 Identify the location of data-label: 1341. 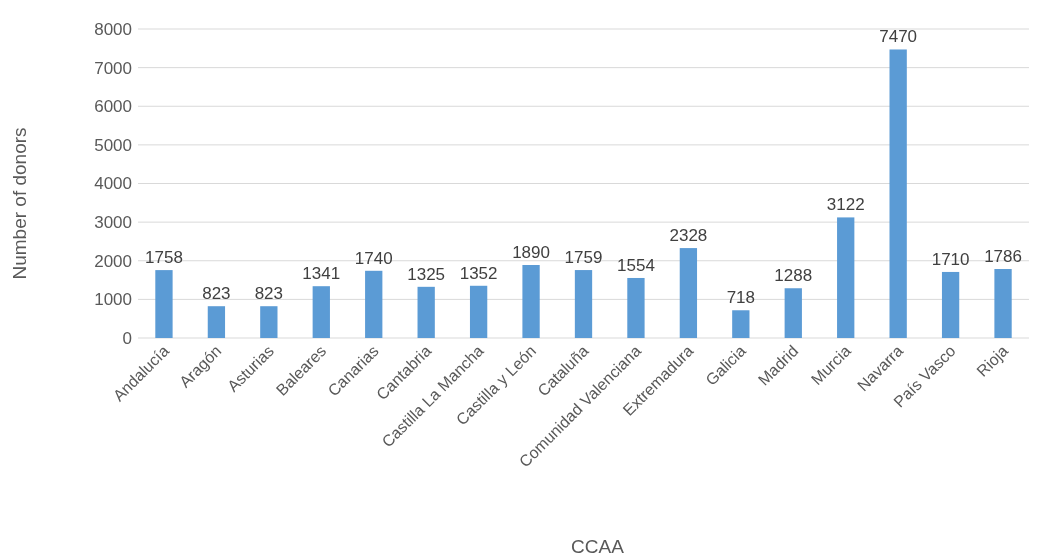
(321, 274).